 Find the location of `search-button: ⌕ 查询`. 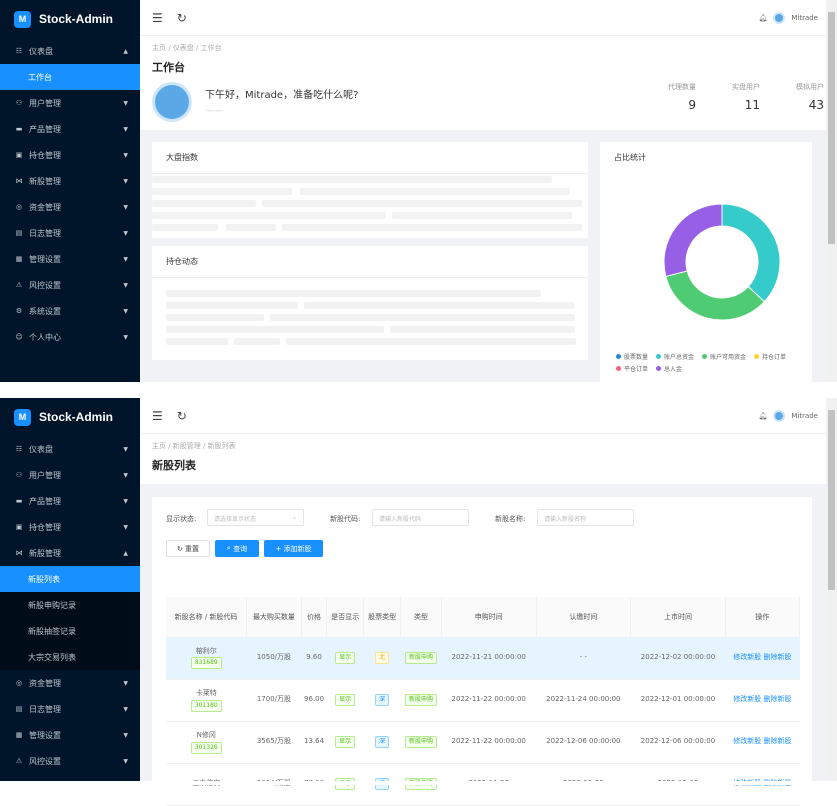

search-button: ⌕ 查询 is located at coordinates (237, 548).